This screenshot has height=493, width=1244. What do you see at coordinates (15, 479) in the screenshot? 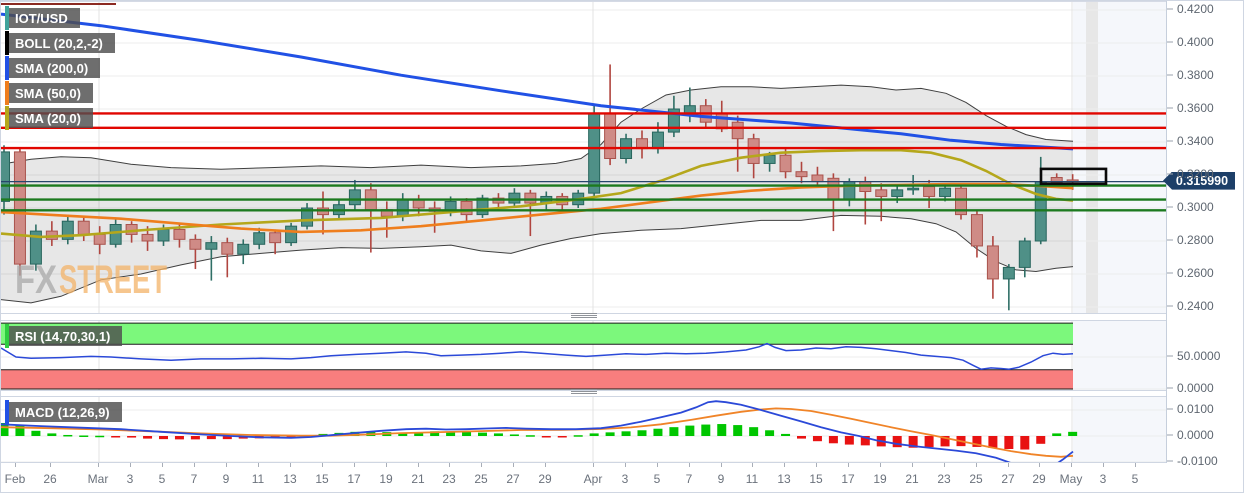
I see `time-axis-label-feb: Feb` at bounding box center [15, 479].